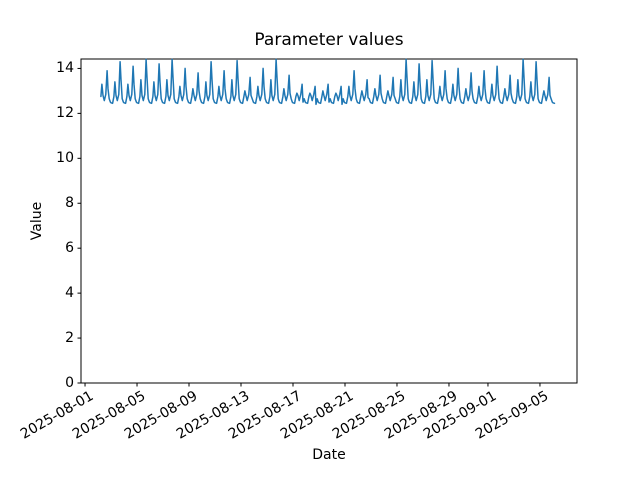  What do you see at coordinates (69, 248) in the screenshot?
I see `y-tick-label: 6` at bounding box center [69, 248].